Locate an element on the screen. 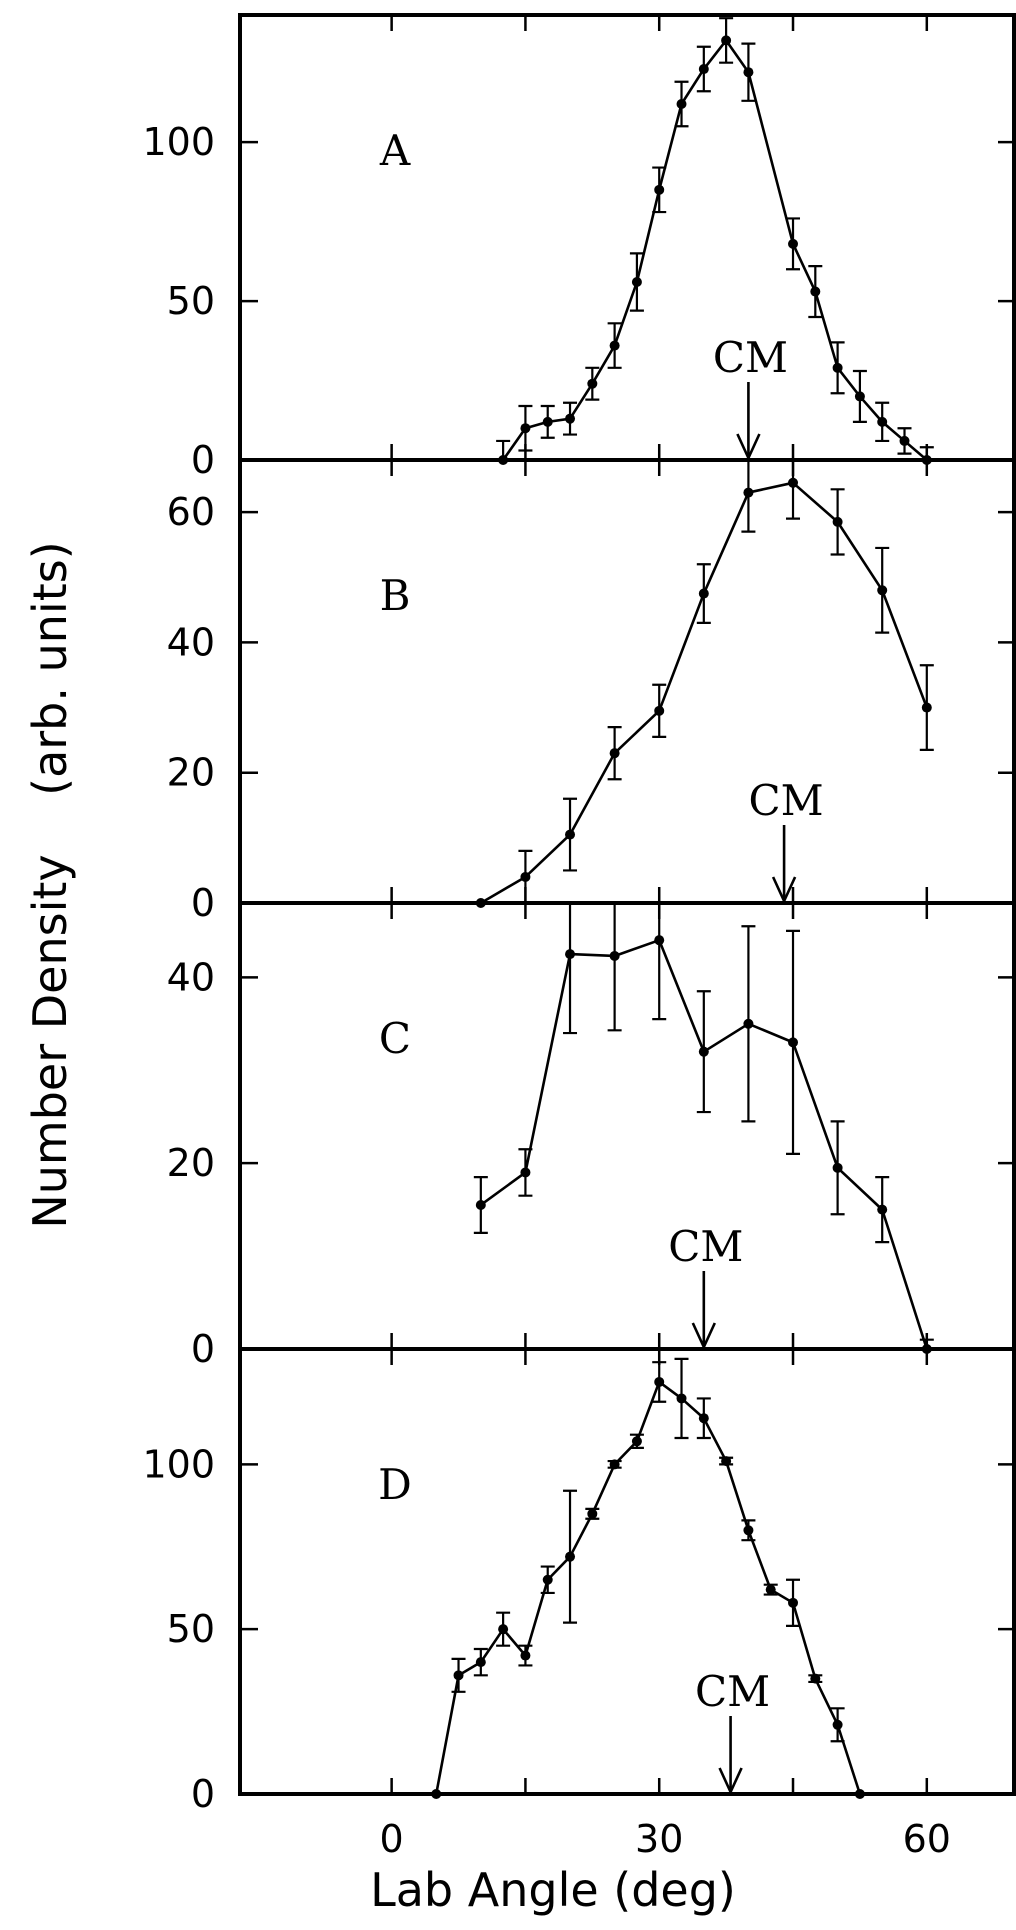 This screenshot has width=1016, height=1930. panel-d-ytick-label: 0 is located at coordinates (203, 1794).